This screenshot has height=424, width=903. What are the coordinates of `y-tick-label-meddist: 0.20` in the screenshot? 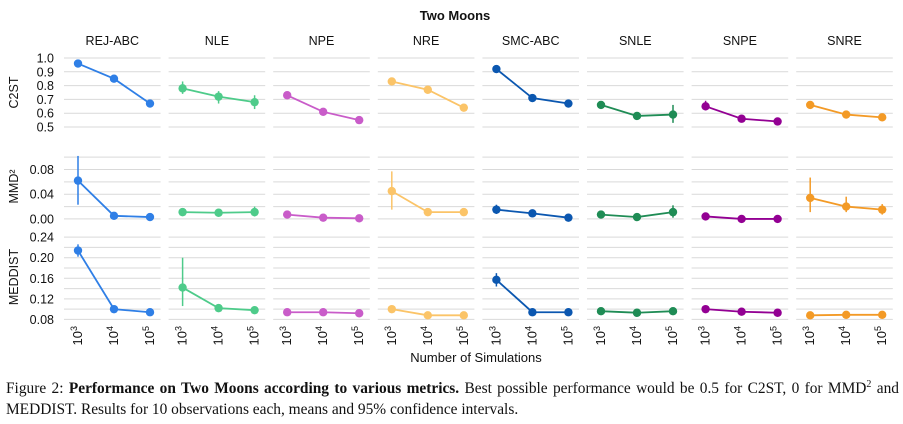 It's located at (42, 258).